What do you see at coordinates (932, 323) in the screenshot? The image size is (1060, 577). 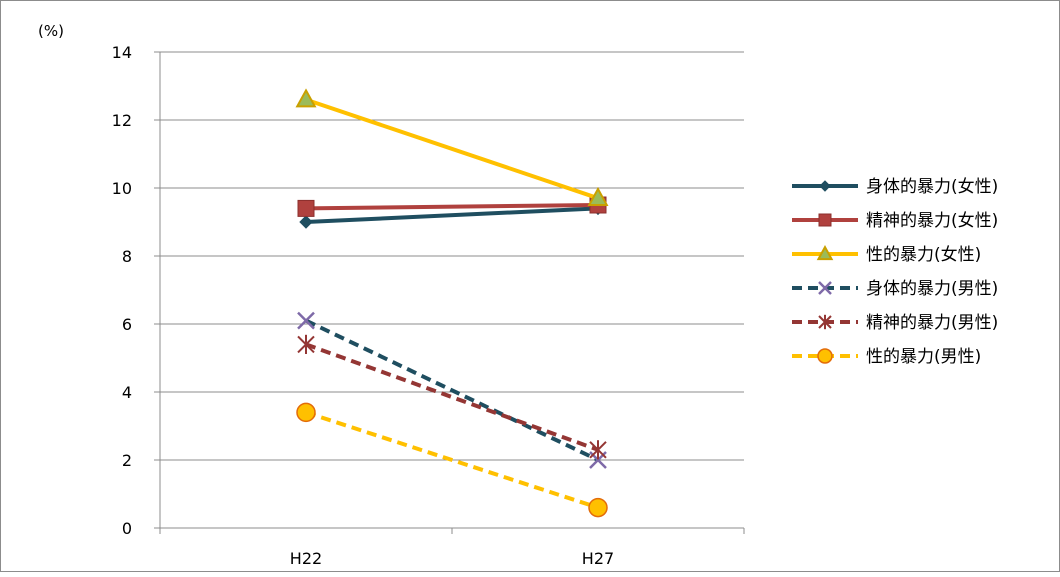 I see `legend-label: 精神的暴力(男性)` at bounding box center [932, 323].